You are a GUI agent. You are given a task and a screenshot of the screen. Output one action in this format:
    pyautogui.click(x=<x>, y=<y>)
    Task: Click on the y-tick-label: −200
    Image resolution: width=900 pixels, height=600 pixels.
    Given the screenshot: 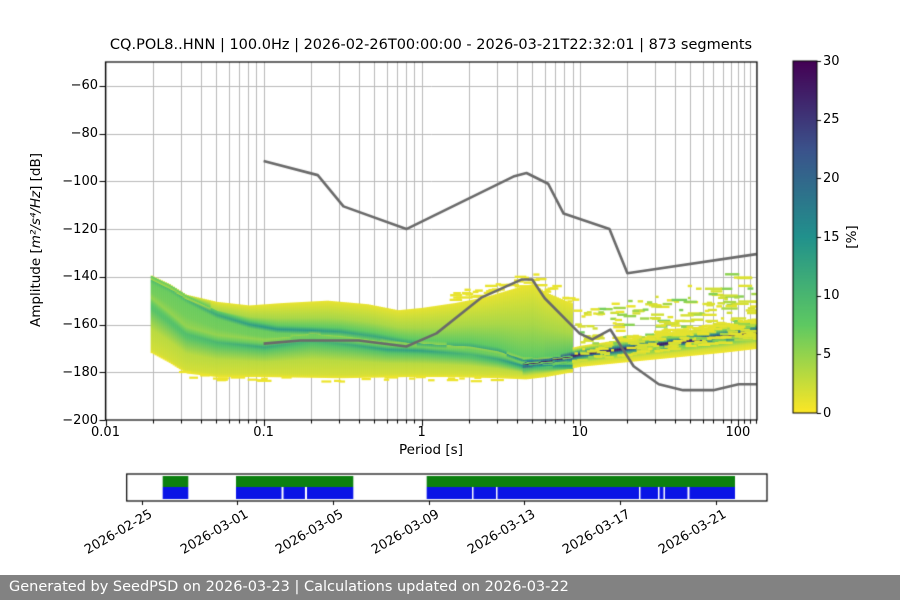 What is the action you would take?
    pyautogui.click(x=80, y=420)
    